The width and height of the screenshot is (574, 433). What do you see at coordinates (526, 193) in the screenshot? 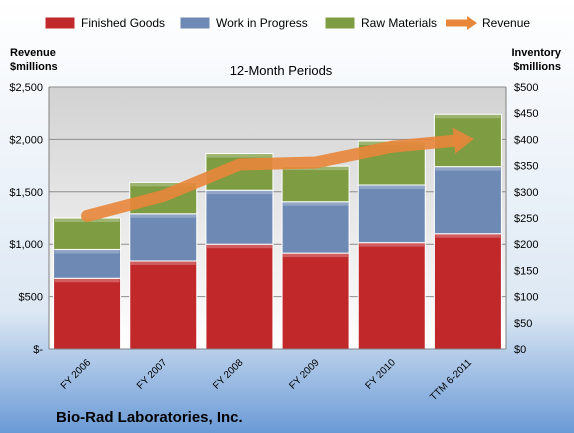
I see `right-tick-label: $300` at bounding box center [526, 193].